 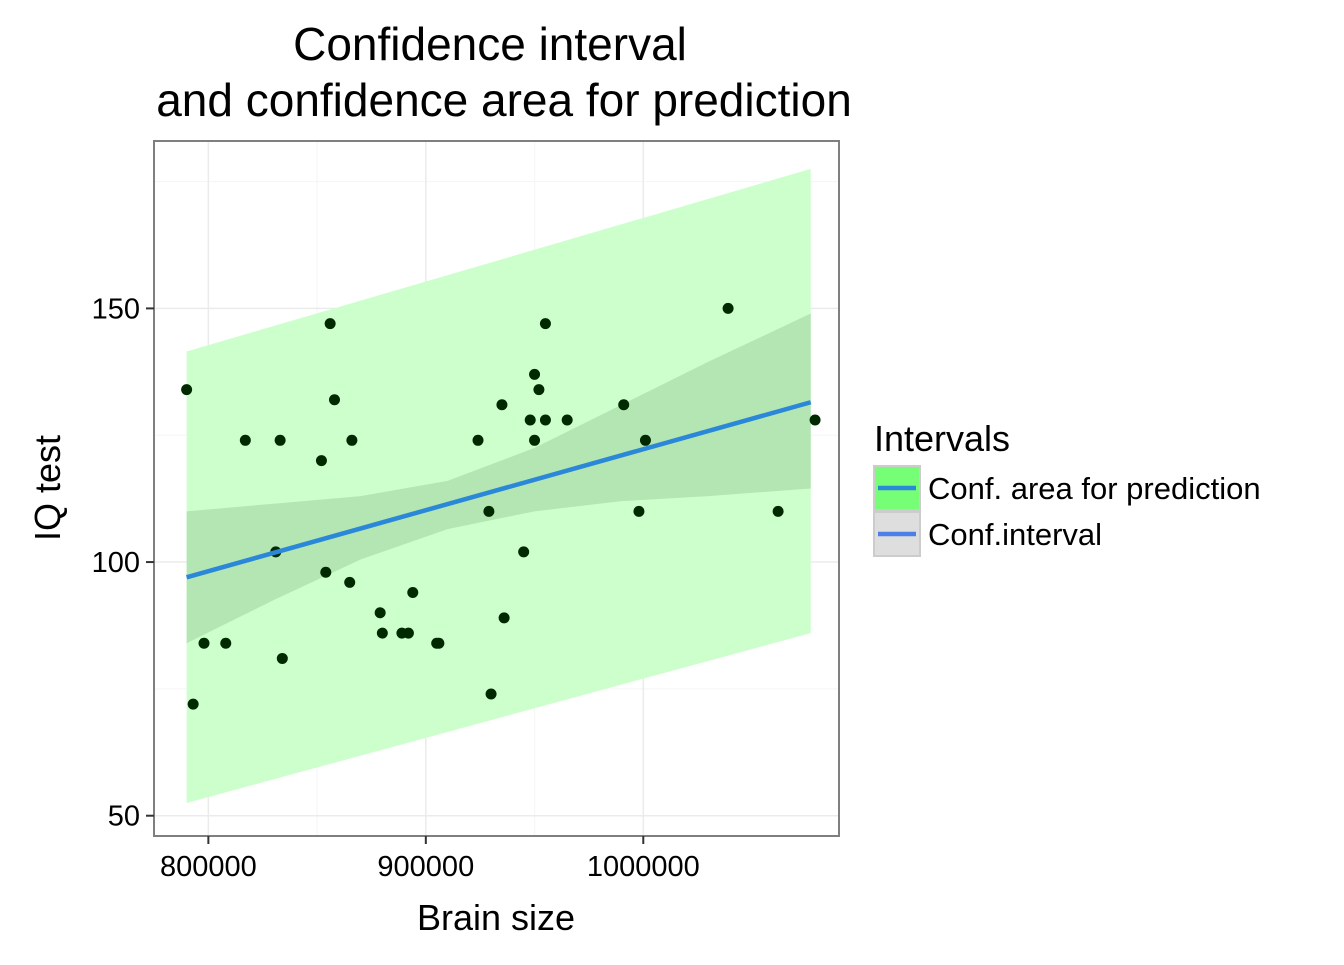 What do you see at coordinates (116, 309) in the screenshot?
I see `y-tick-label: 150` at bounding box center [116, 309].